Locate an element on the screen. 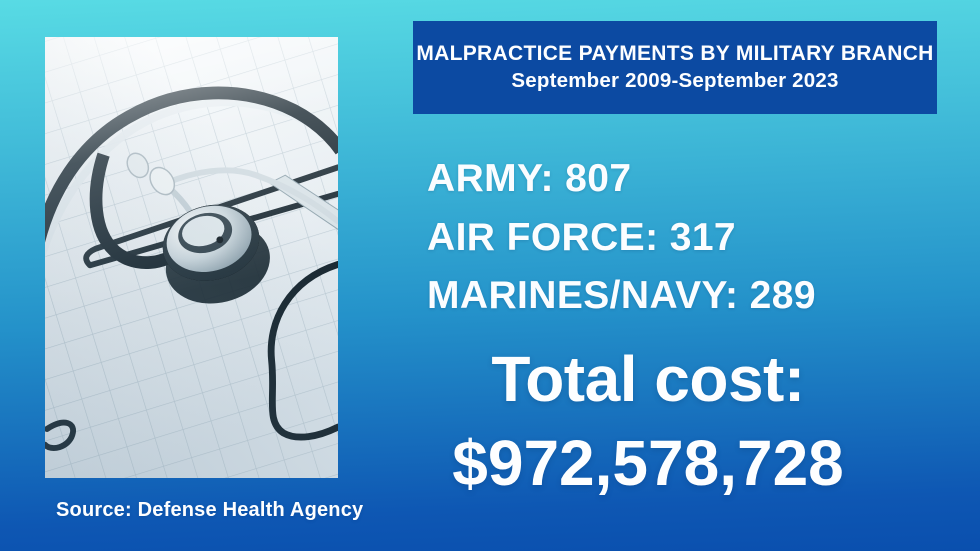  stat-army: ARMY: 807 is located at coordinates (529, 178).